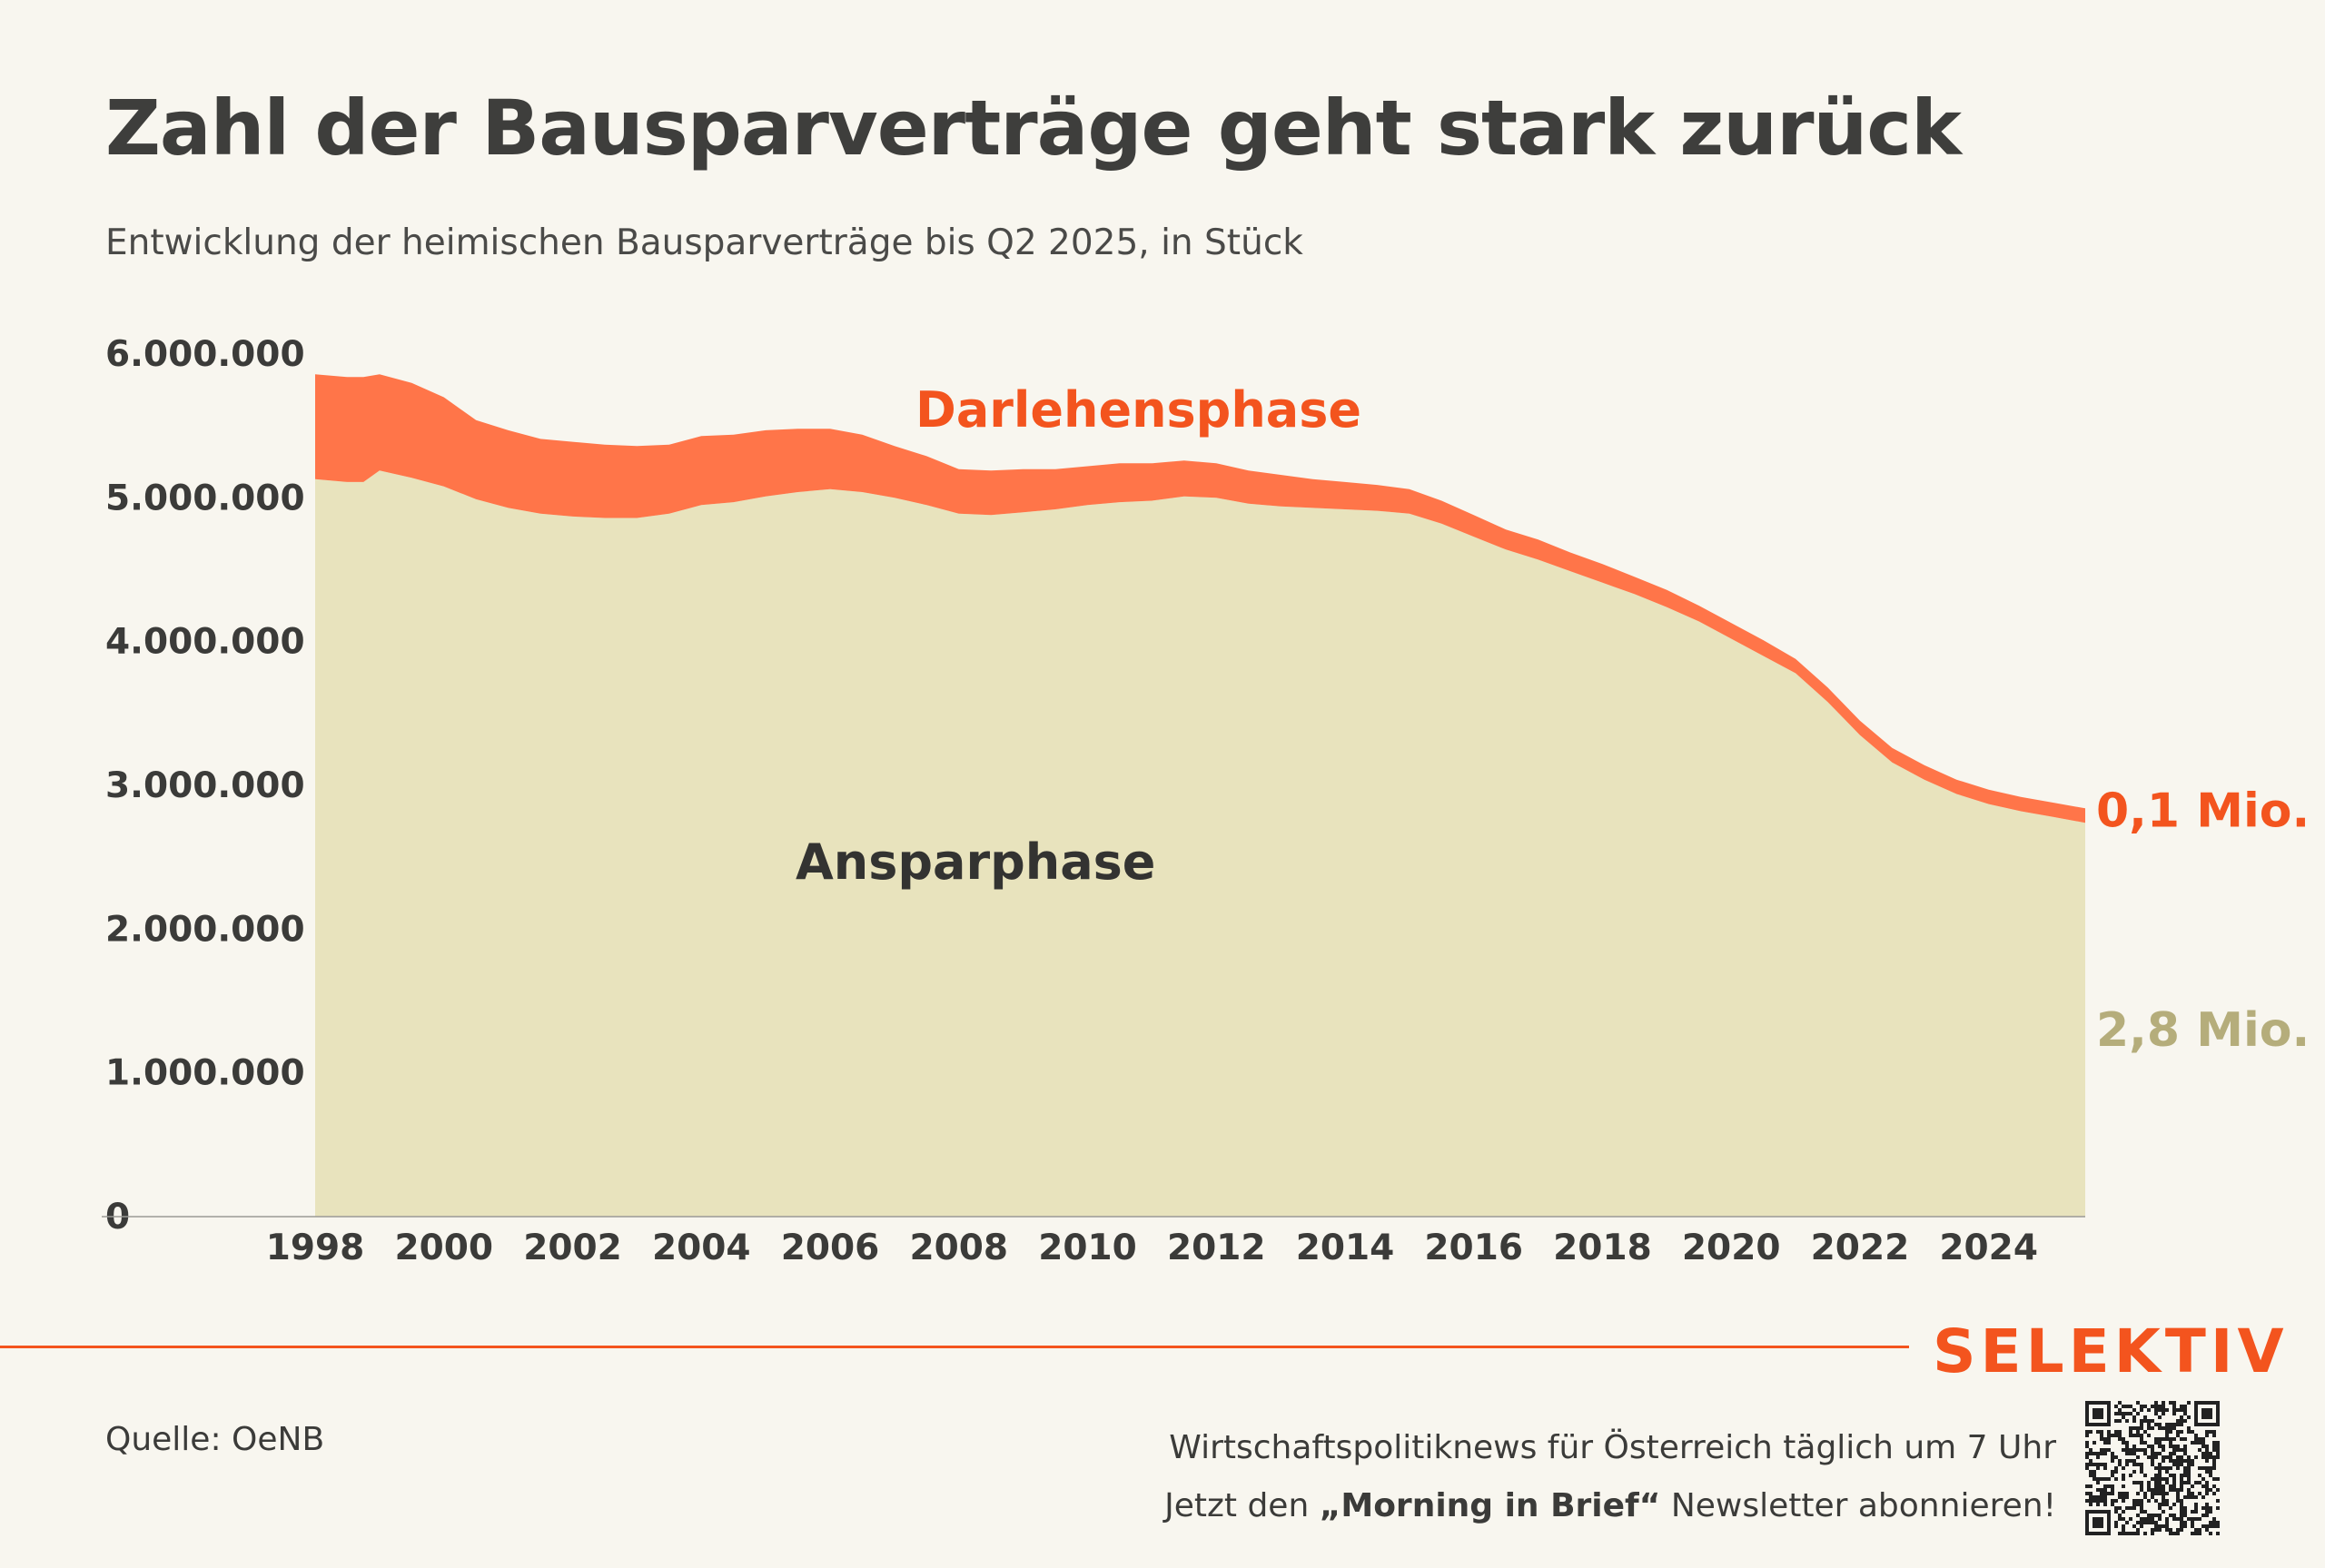  I want to click on y-tick-label: 5.000.000, so click(205, 498).